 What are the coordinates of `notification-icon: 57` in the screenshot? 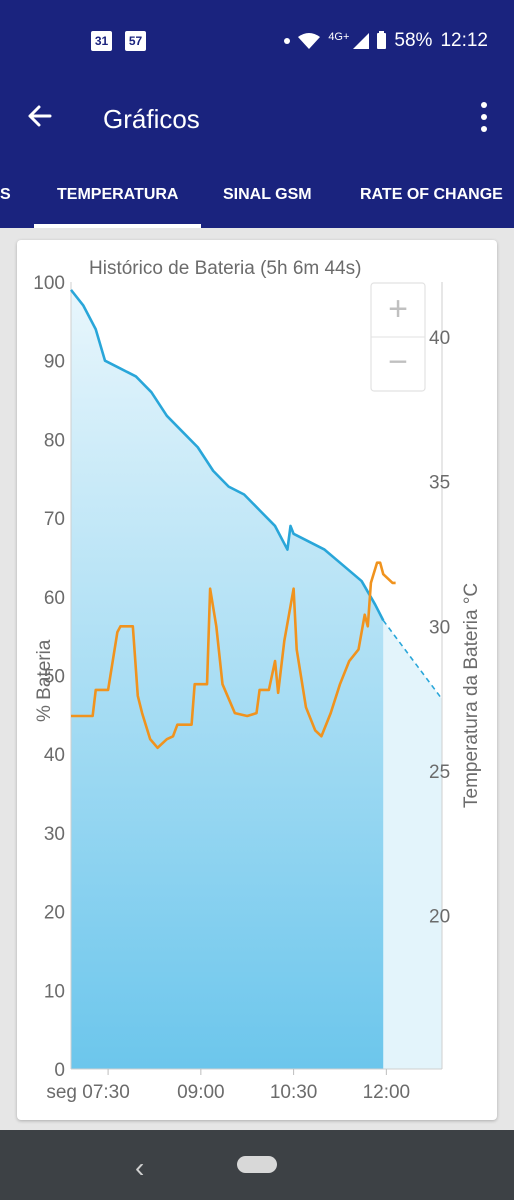 It's located at (135, 41).